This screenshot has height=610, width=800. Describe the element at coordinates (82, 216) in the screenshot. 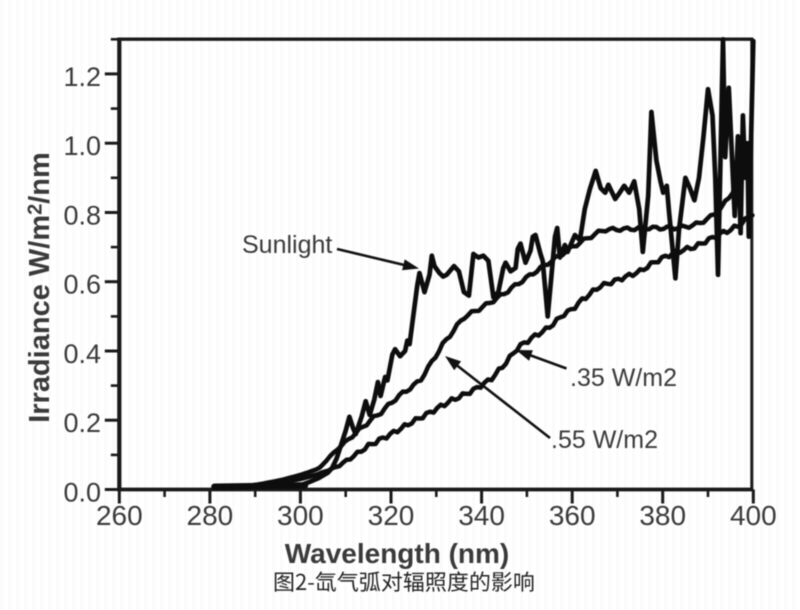

I see `svg-text: 0.8` at that location.